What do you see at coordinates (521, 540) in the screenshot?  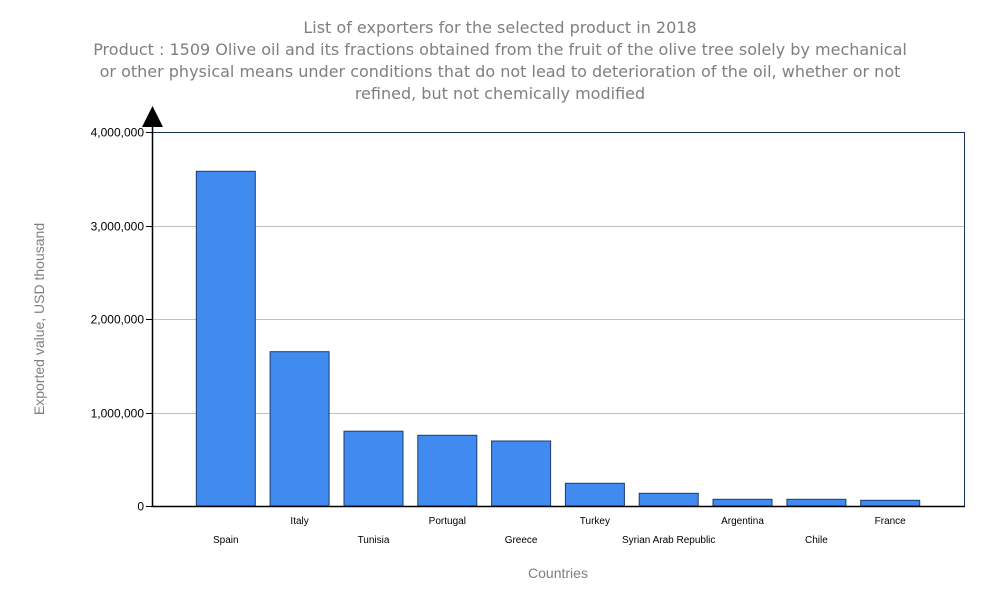 I see `x-category-label: Greece` at bounding box center [521, 540].